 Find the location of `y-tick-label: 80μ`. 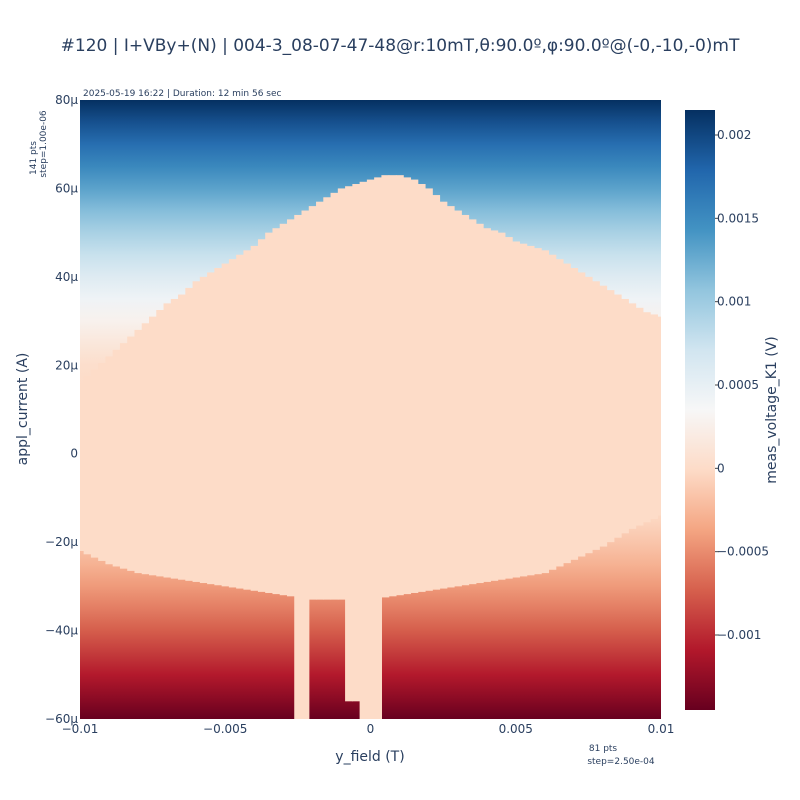

y-tick-label: 80μ is located at coordinates (66, 100).